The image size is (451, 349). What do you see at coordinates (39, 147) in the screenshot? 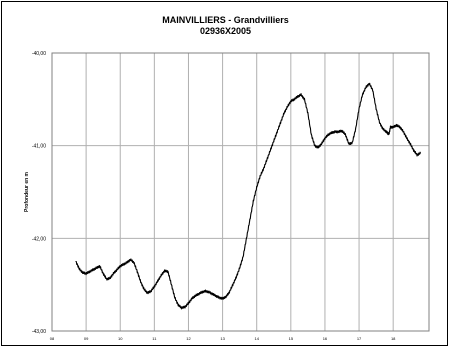
I see `y-tick-label: -41,00` at bounding box center [39, 147].